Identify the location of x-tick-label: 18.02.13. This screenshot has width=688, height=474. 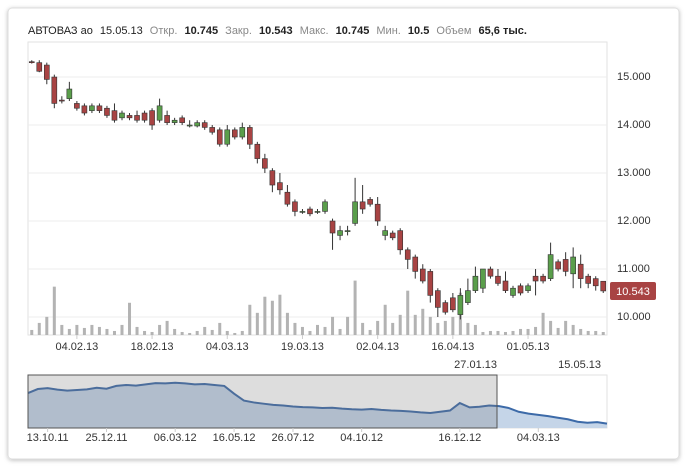
(152, 347).